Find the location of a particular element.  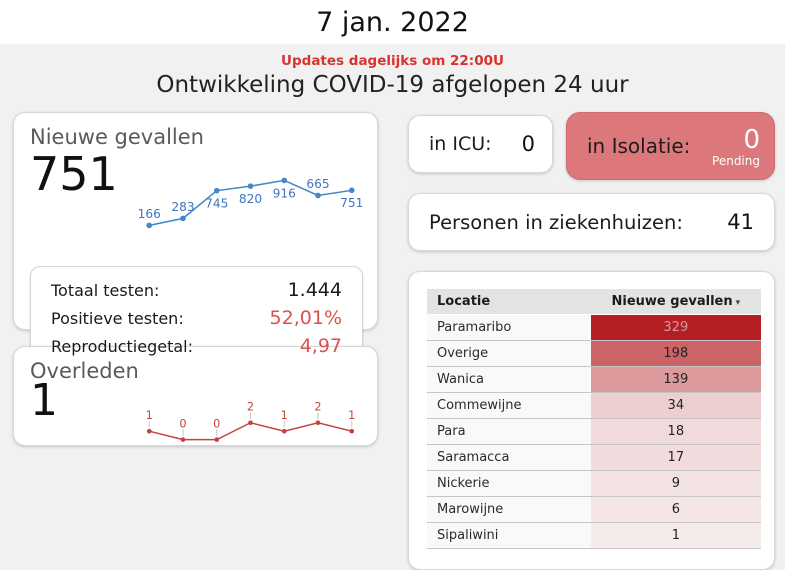

deceased-card: Overleden 1 1 0 0 2 1 2 1 is located at coordinates (195, 396).